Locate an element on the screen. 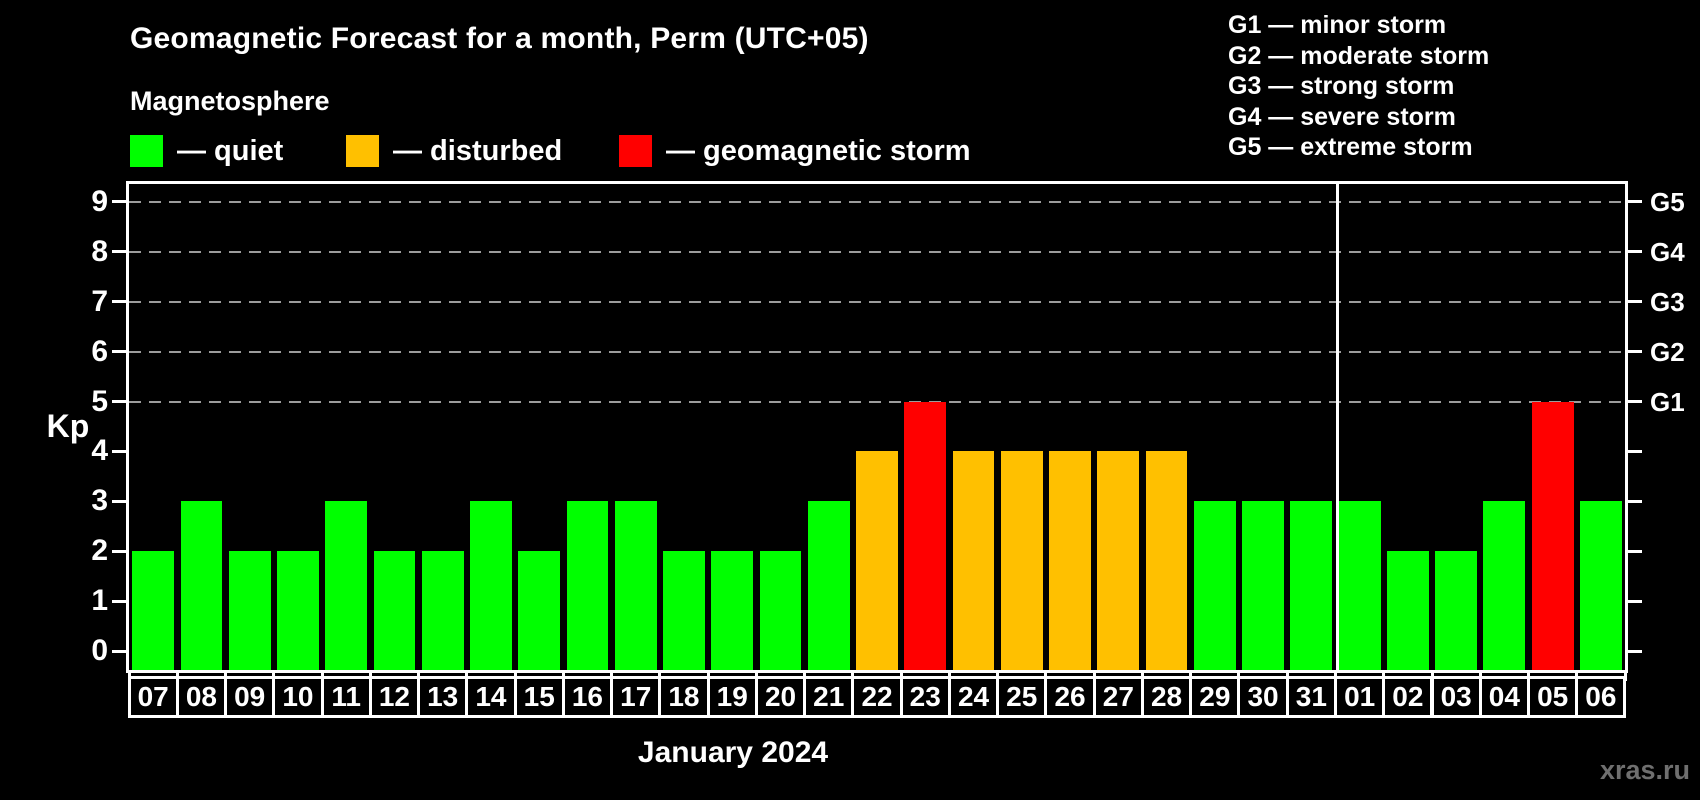 This screenshot has width=1700, height=800. date-box-02: 02 is located at coordinates (1408, 697).